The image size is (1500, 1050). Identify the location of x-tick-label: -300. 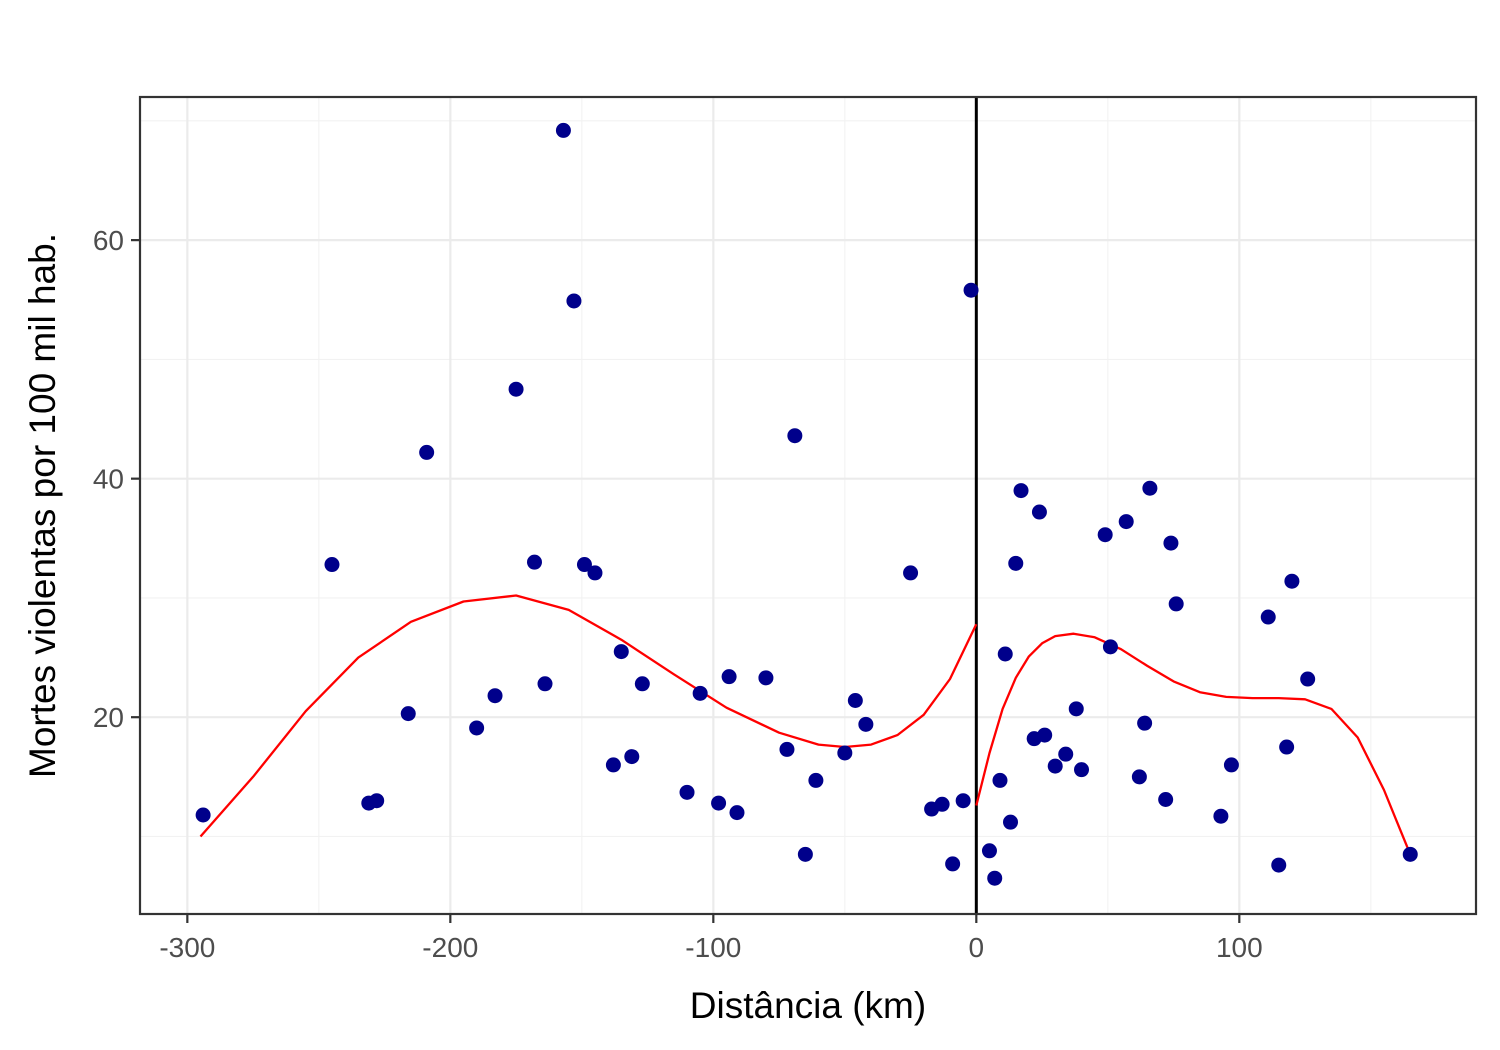
(187, 947).